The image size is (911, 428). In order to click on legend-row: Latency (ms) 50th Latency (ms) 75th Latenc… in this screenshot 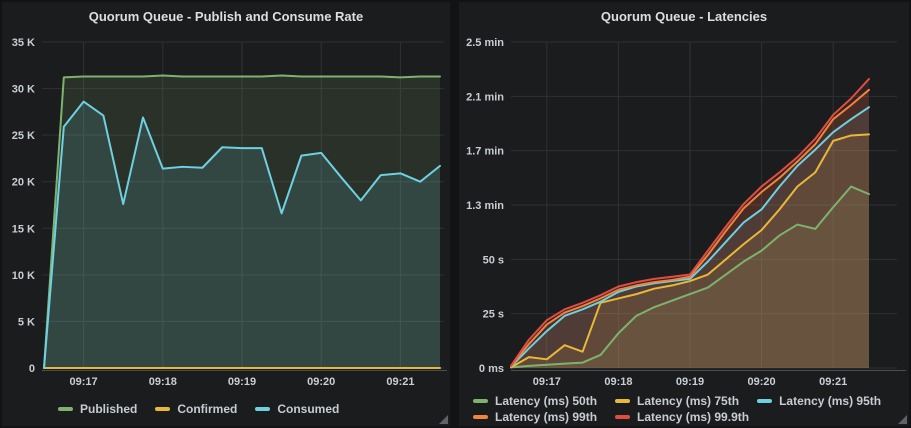, I will do `click(691, 401)`.